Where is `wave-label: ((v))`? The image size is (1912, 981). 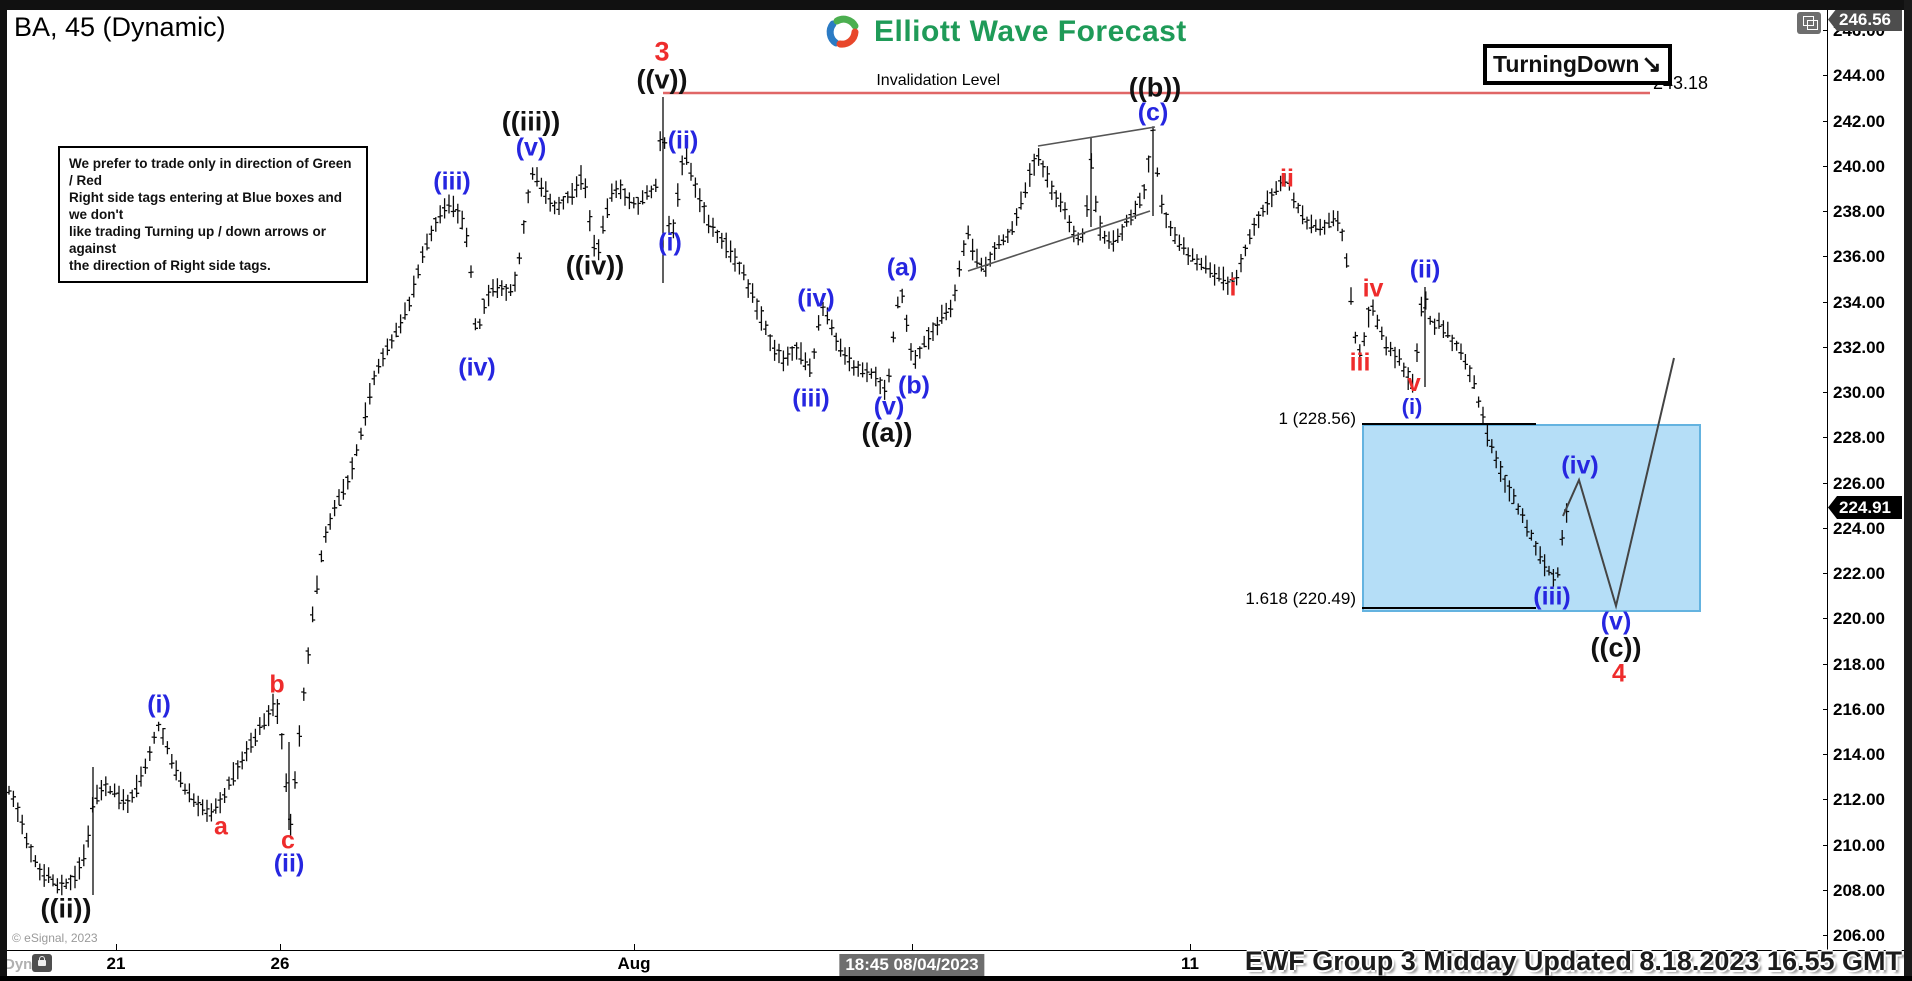
wave-label: ((v)) is located at coordinates (662, 79).